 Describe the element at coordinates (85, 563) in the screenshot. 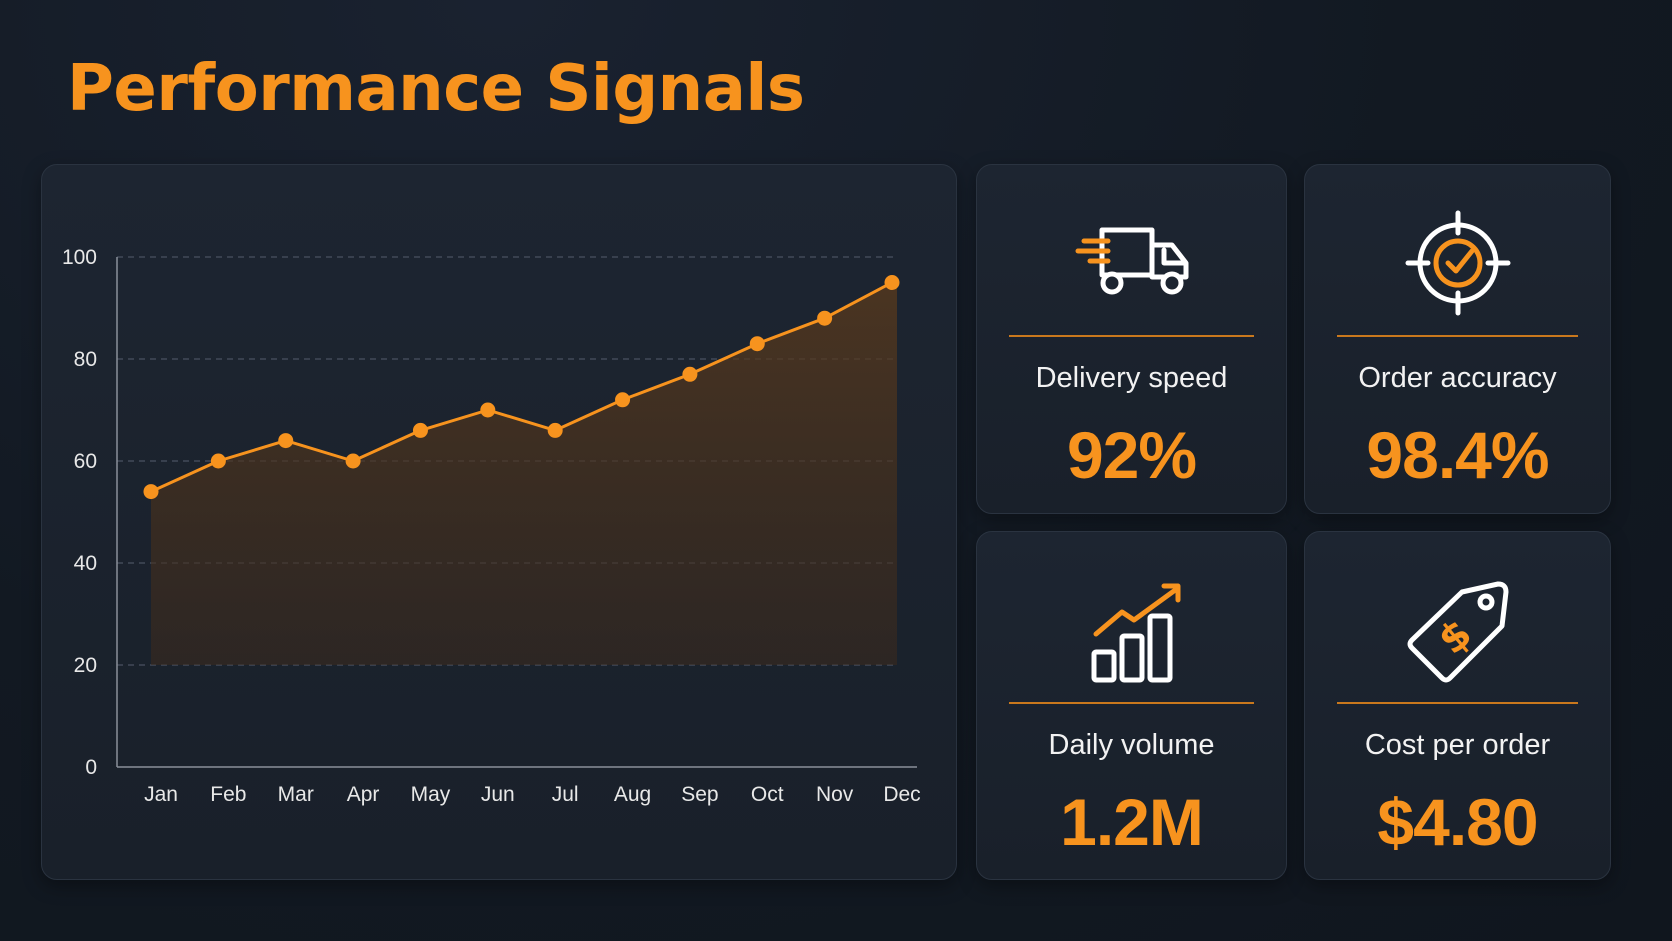

I see `y-tick-label: 40` at that location.